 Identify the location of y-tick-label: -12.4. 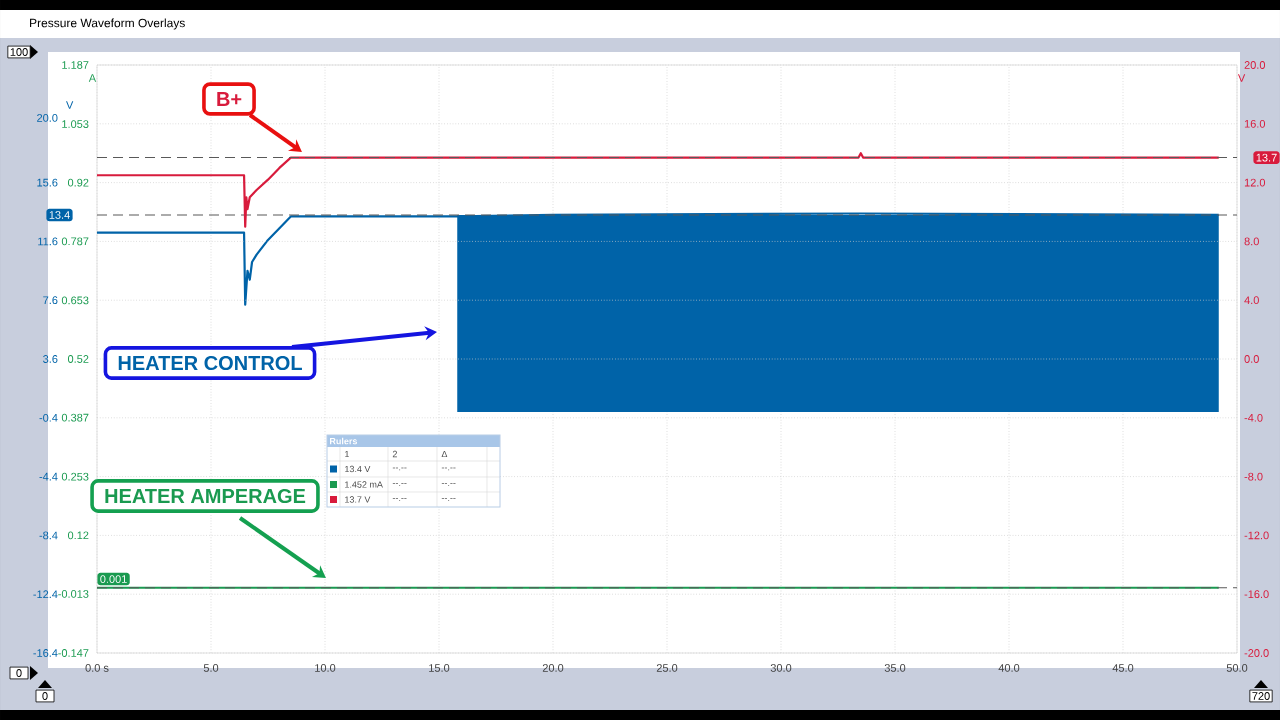
(45, 594).